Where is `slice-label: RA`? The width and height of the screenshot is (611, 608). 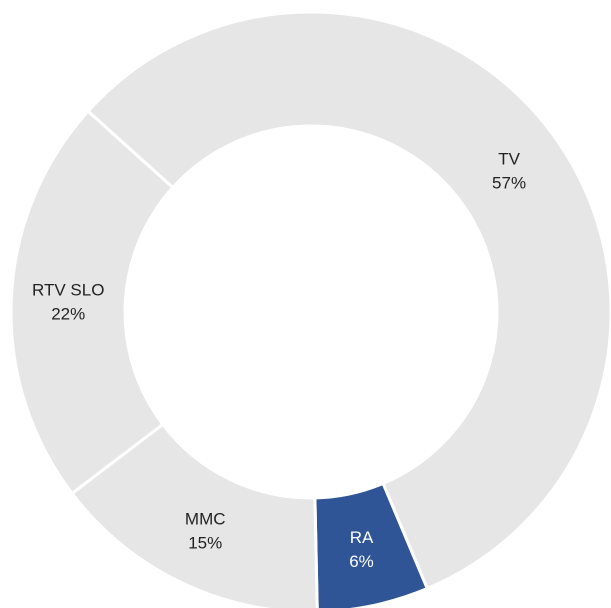 slice-label: RA is located at coordinates (362, 537).